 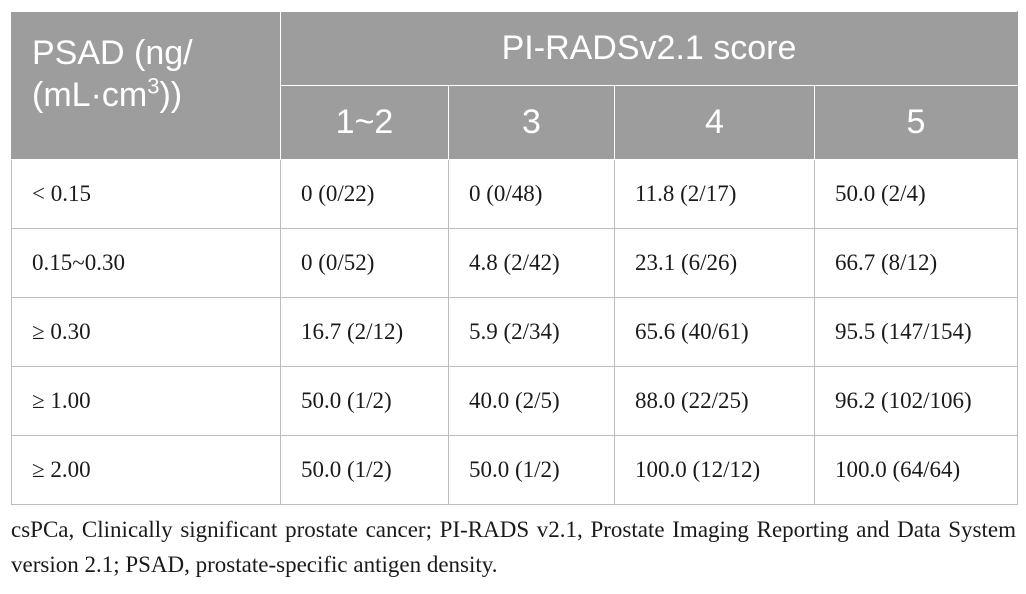 What do you see at coordinates (146, 470) in the screenshot?
I see `psad-range-cell: ≥ 2.00` at bounding box center [146, 470].